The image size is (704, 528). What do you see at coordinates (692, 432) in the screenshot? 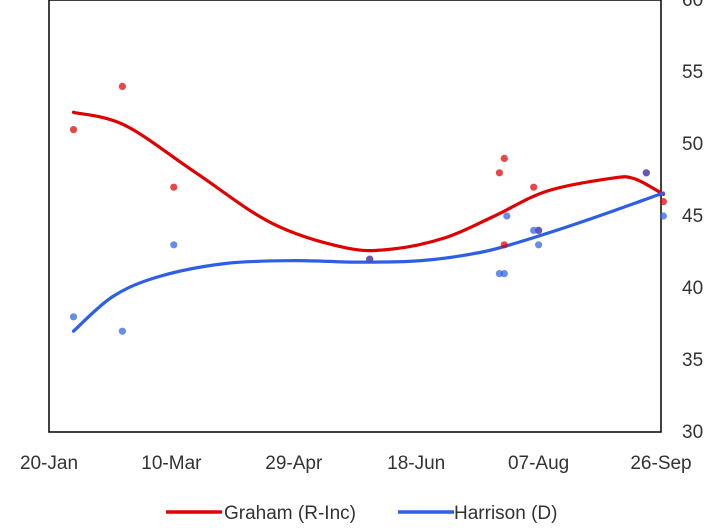
I see `y-tick-label: 30` at bounding box center [692, 432].